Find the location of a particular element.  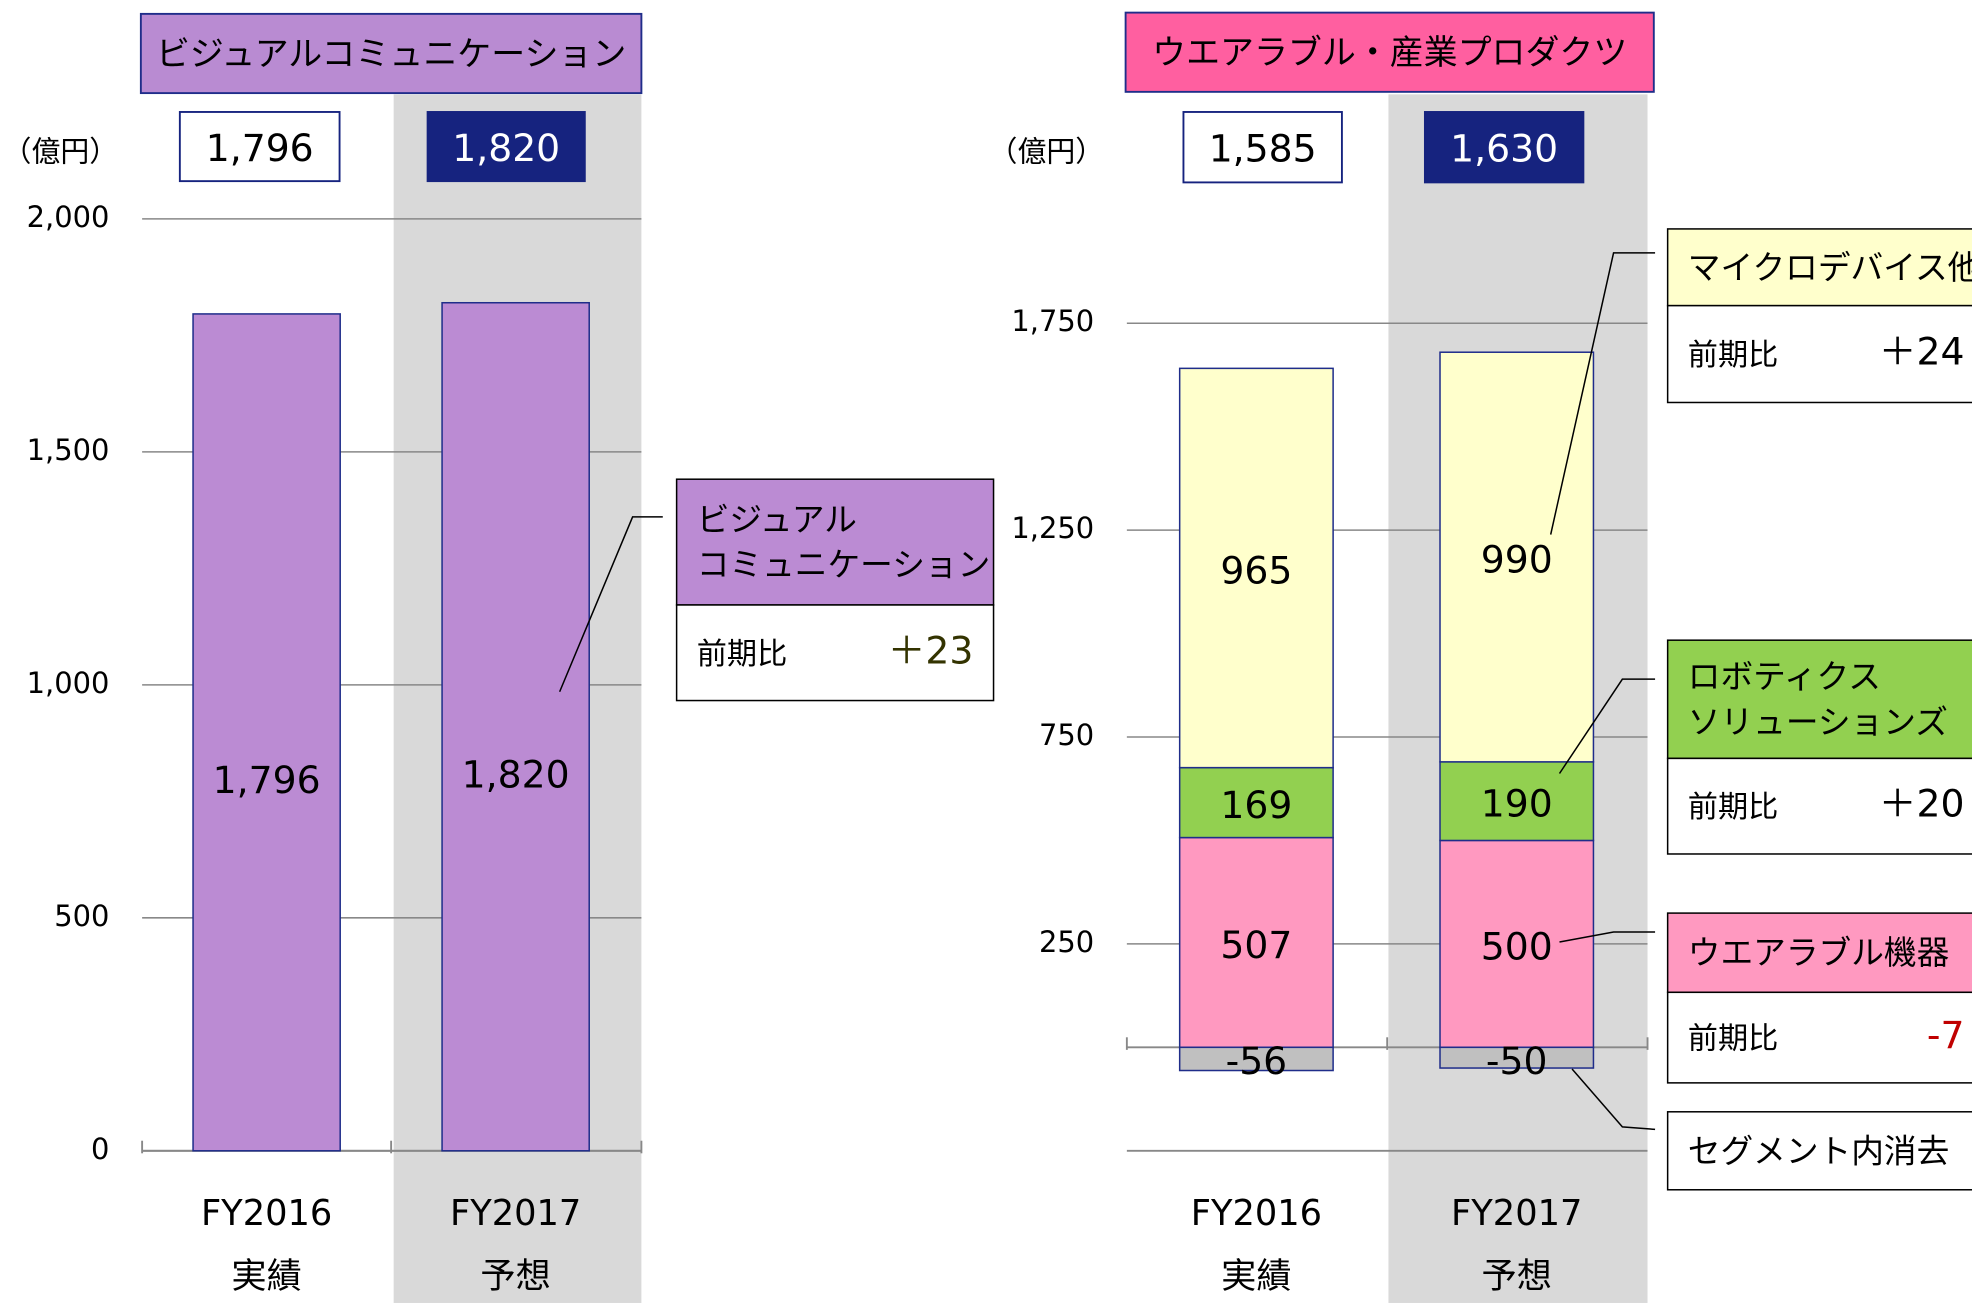

y-tick-label: 1,000 is located at coordinates (68, 683).